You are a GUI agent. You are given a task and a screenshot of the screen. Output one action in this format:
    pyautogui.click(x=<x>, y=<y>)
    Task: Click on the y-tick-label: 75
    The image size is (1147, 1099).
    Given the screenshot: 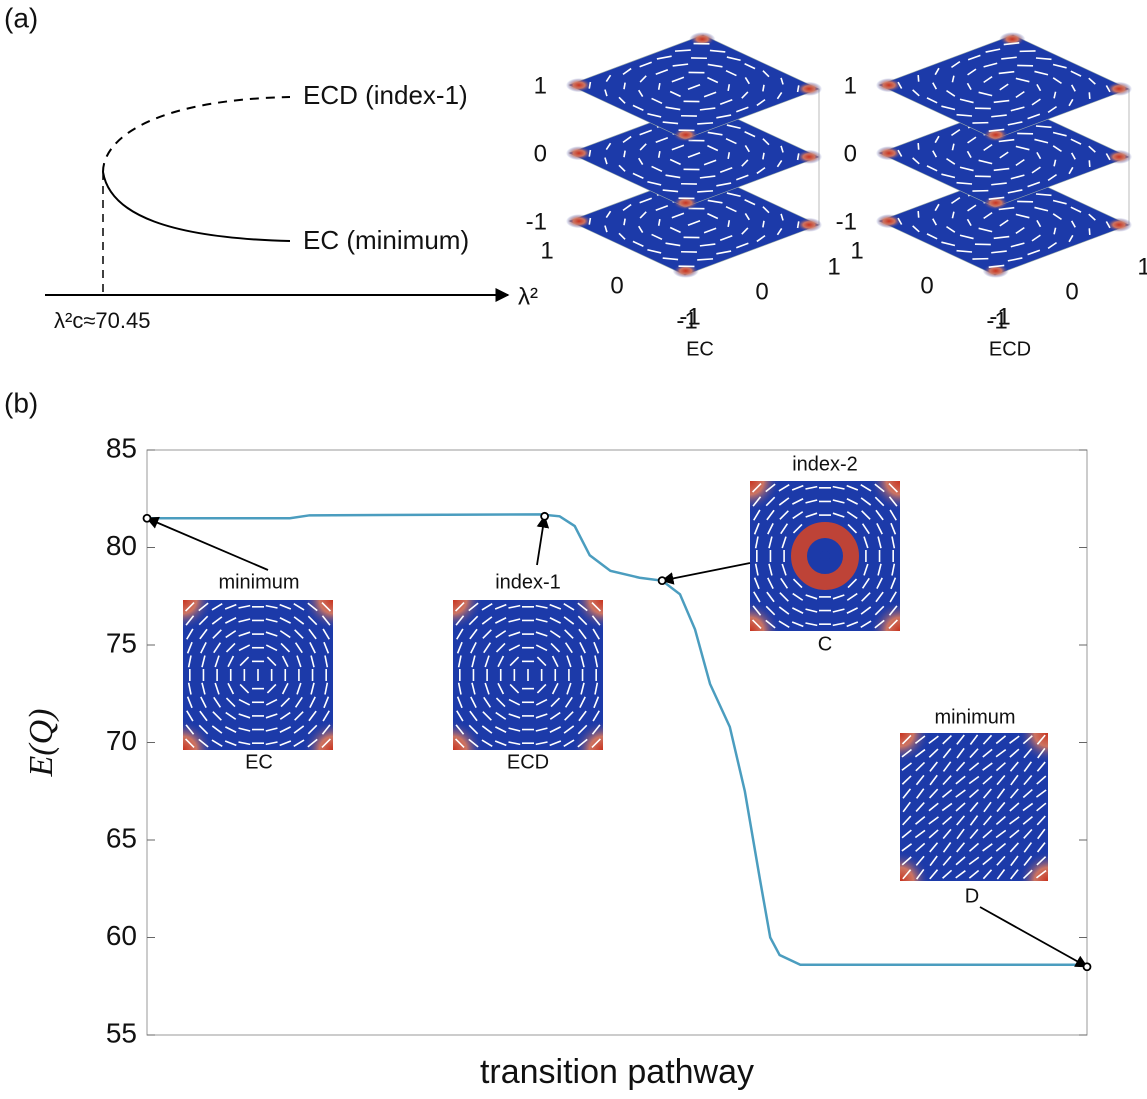 What is the action you would take?
    pyautogui.click(x=121, y=642)
    